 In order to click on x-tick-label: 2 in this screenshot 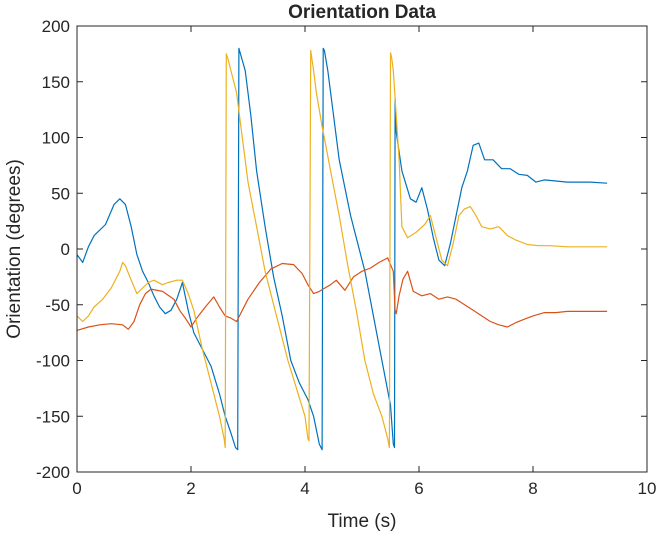, I will do `click(190, 488)`.